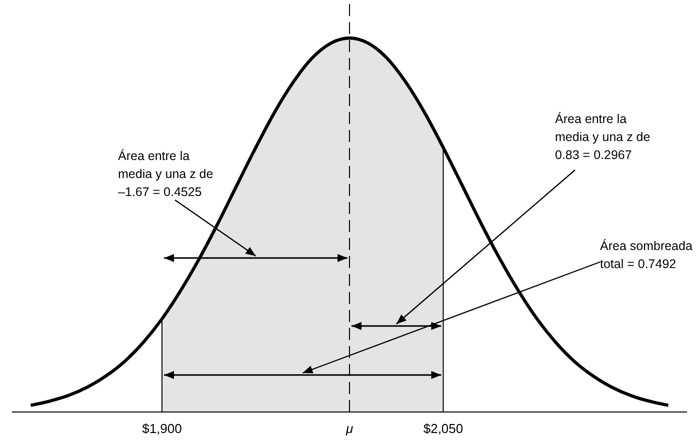  I want to click on x-tick-label: $1,900, so click(162, 428).